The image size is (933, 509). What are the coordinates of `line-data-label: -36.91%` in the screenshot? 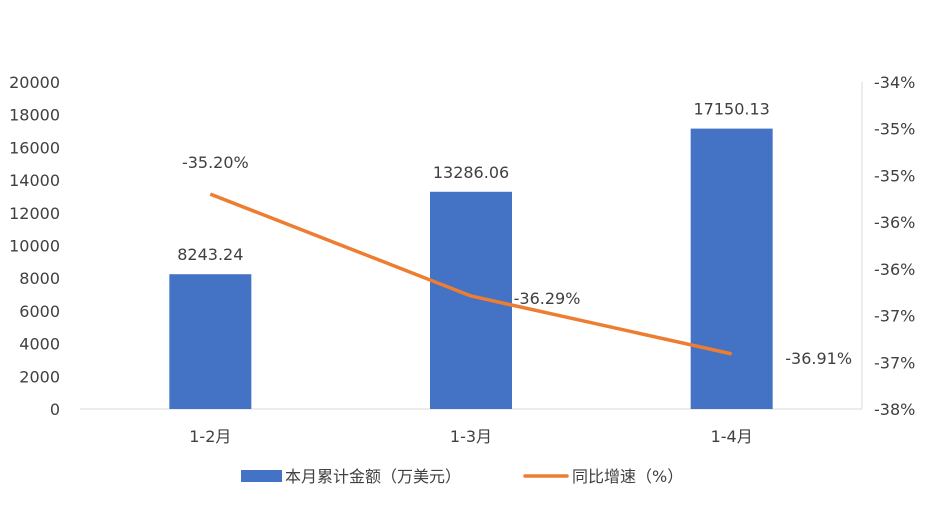 It's located at (818, 358).